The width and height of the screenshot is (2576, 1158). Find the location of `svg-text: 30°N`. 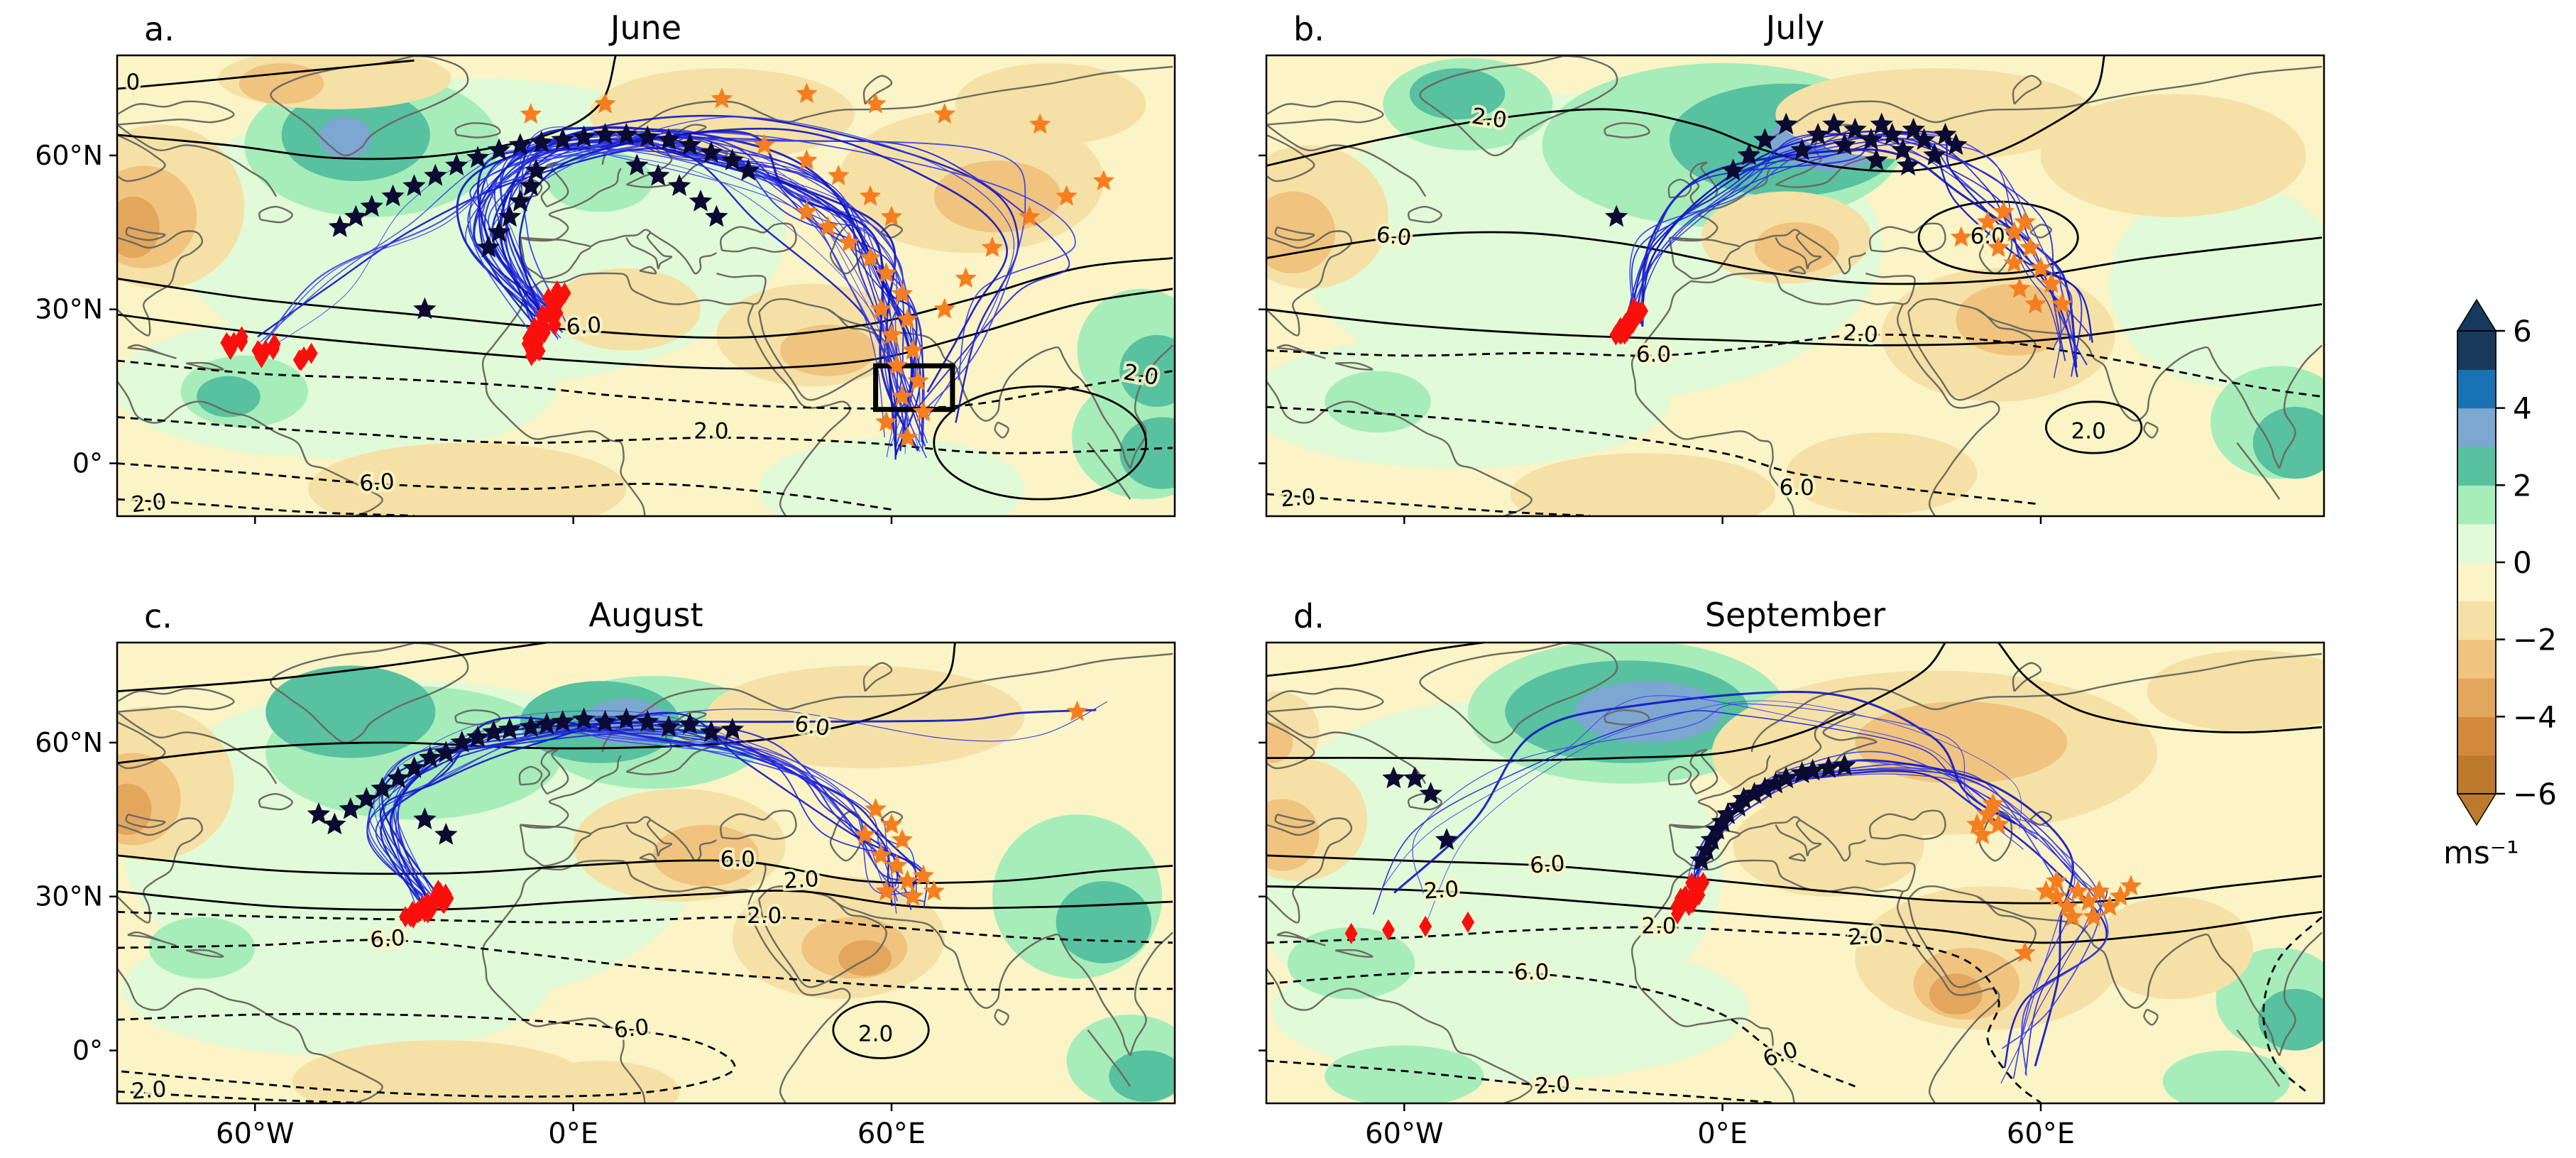

svg-text: 30°N is located at coordinates (69, 310).